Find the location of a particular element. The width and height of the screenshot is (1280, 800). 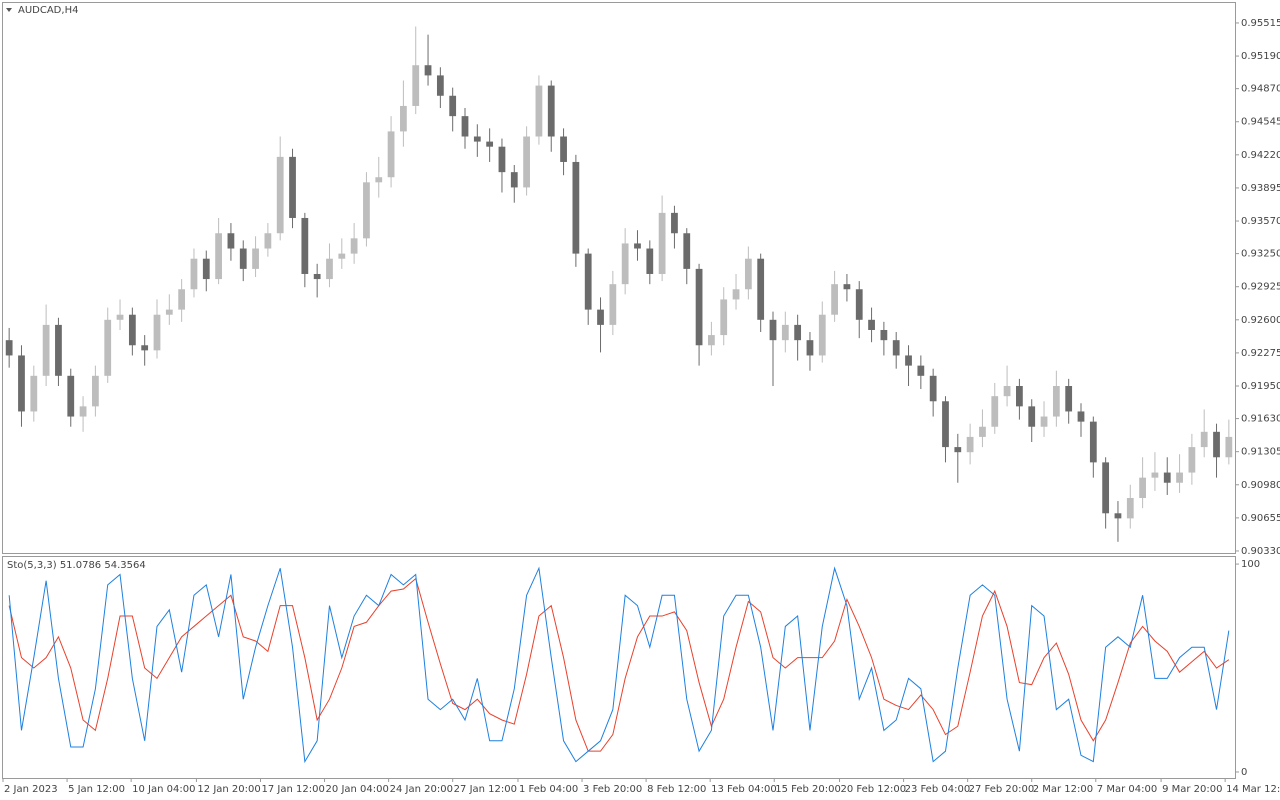

y-tick-label: 0.91950 is located at coordinates (1260, 386).